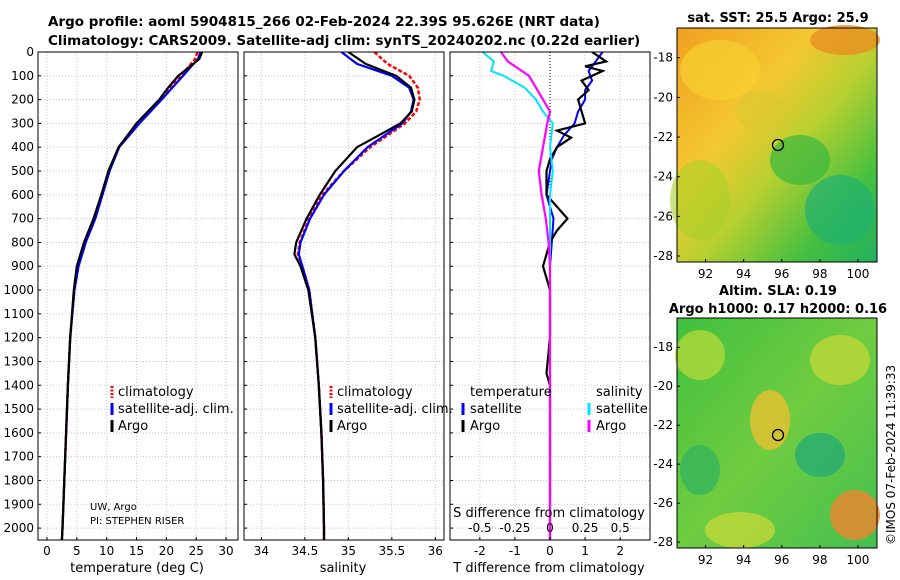  Describe the element at coordinates (515, 551) in the screenshot. I see `x-tick-label: -1` at that location.